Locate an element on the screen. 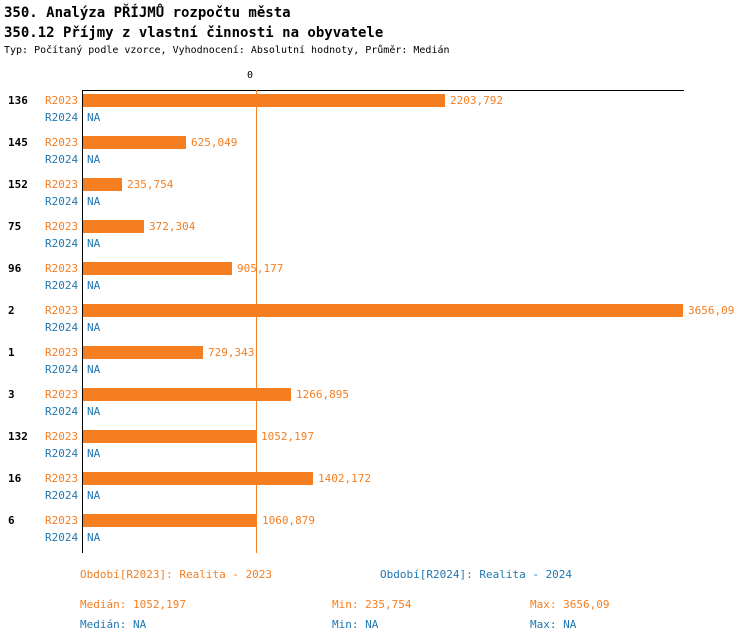 The width and height of the screenshot is (750, 644). axis-zero-label: 0 is located at coordinates (250, 75).